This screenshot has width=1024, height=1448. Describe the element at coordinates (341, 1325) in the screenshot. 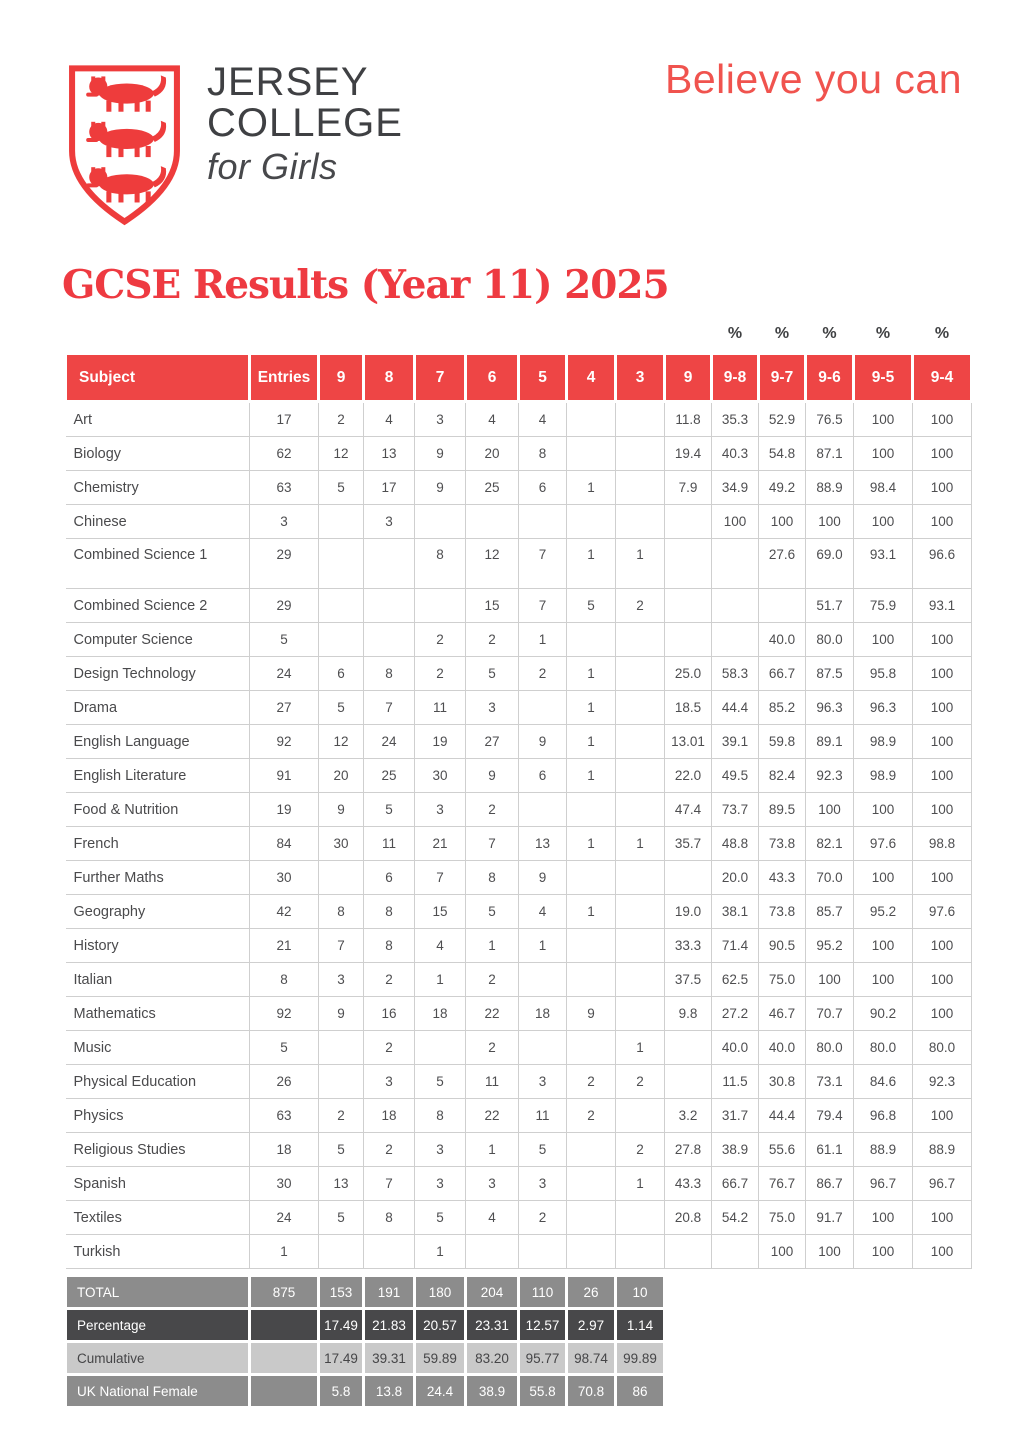

I see `footer-value-cell: 17.49` at that location.